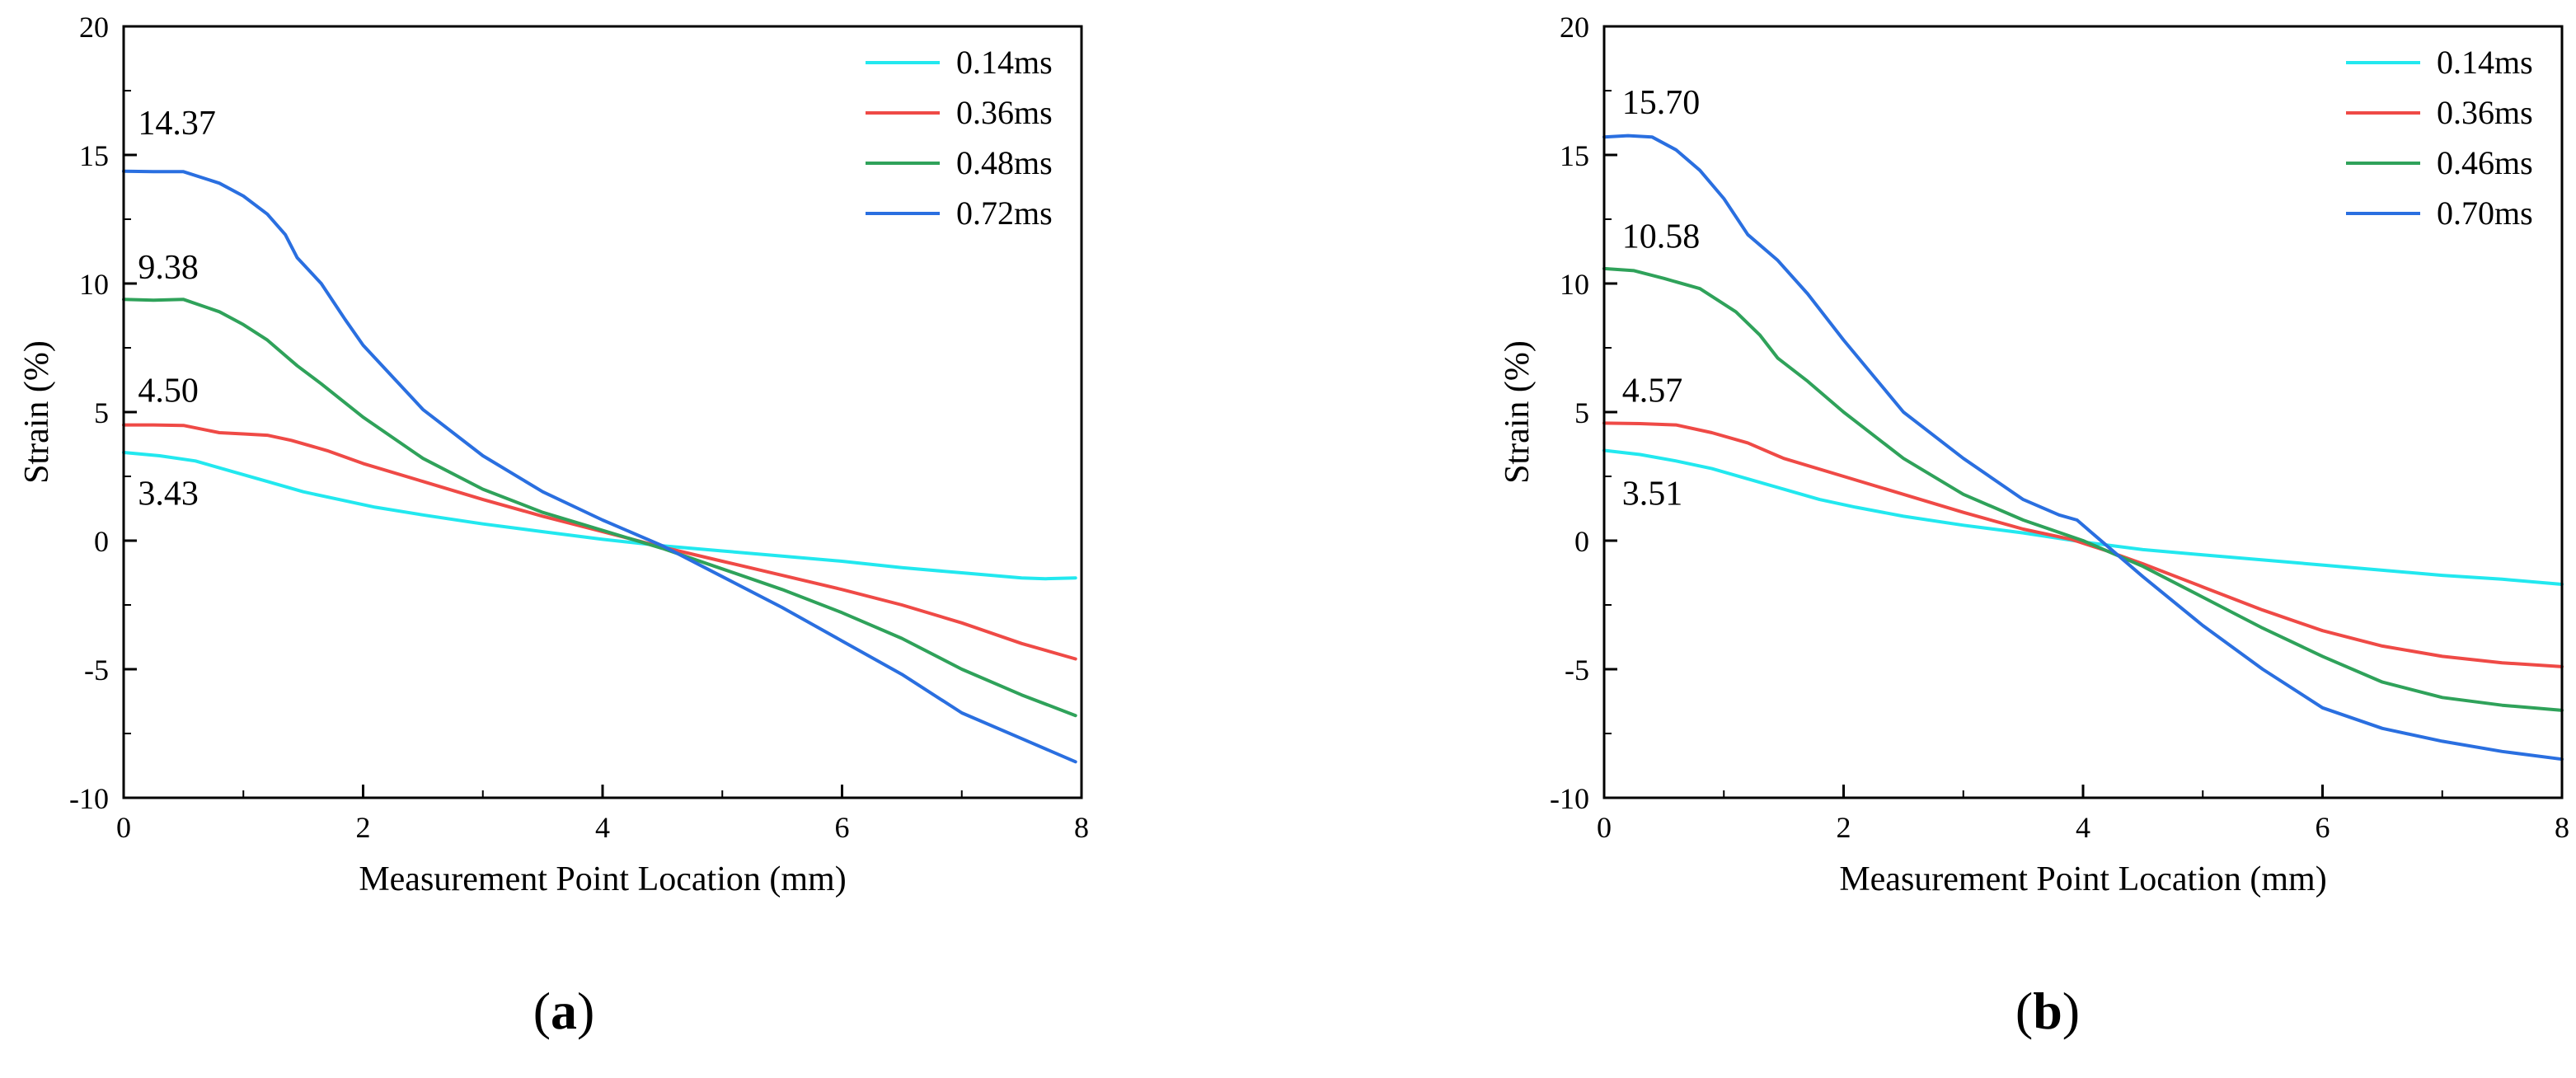 This screenshot has width=2576, height=1078. Describe the element at coordinates (168, 391) in the screenshot. I see `value-annotation: 4.50` at that location.